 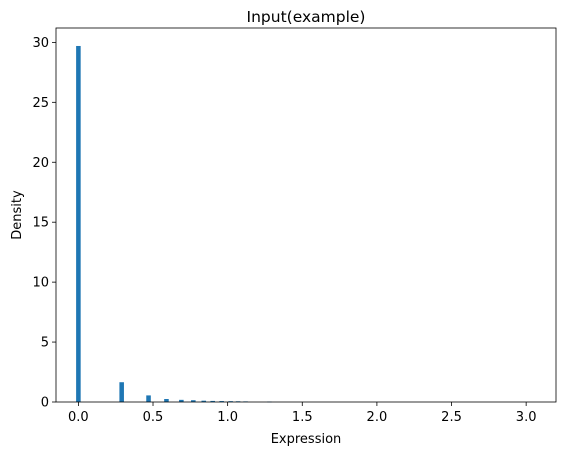 What do you see at coordinates (227, 417) in the screenshot?
I see `x-tick-label: 1.0` at bounding box center [227, 417].